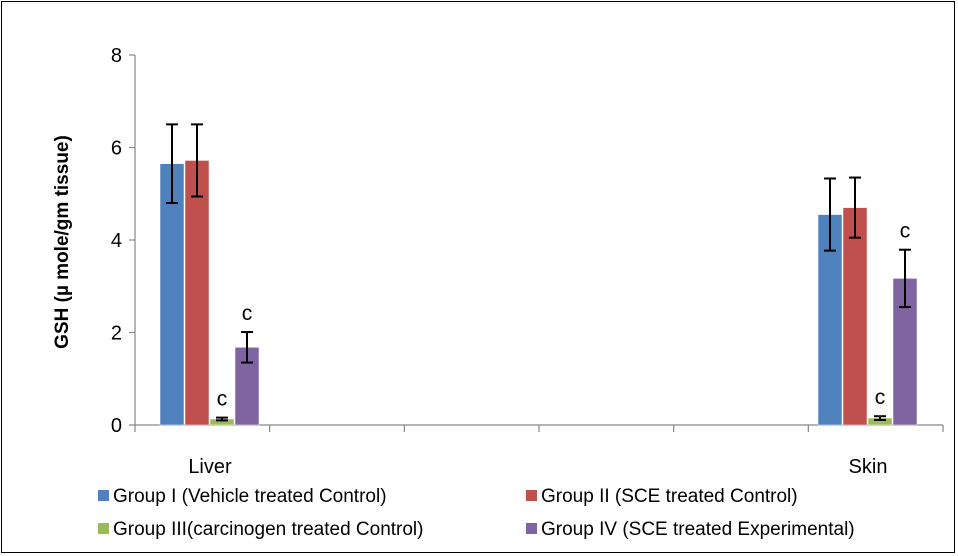  I want to click on y-tick-label: 2, so click(116, 334).